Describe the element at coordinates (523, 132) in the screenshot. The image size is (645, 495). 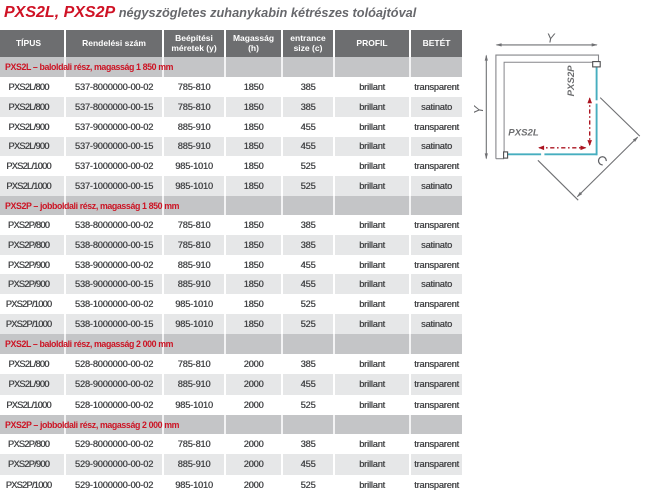
I see `svg-text: PXS2L` at that location.